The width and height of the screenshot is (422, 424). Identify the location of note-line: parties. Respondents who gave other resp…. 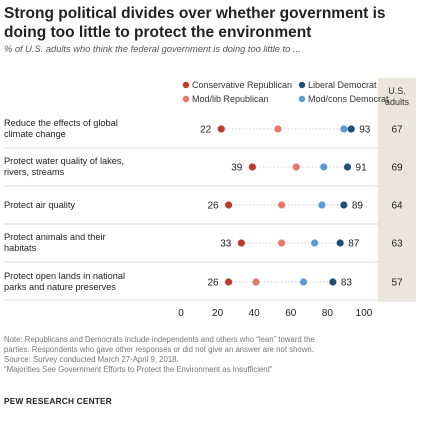
(159, 349).